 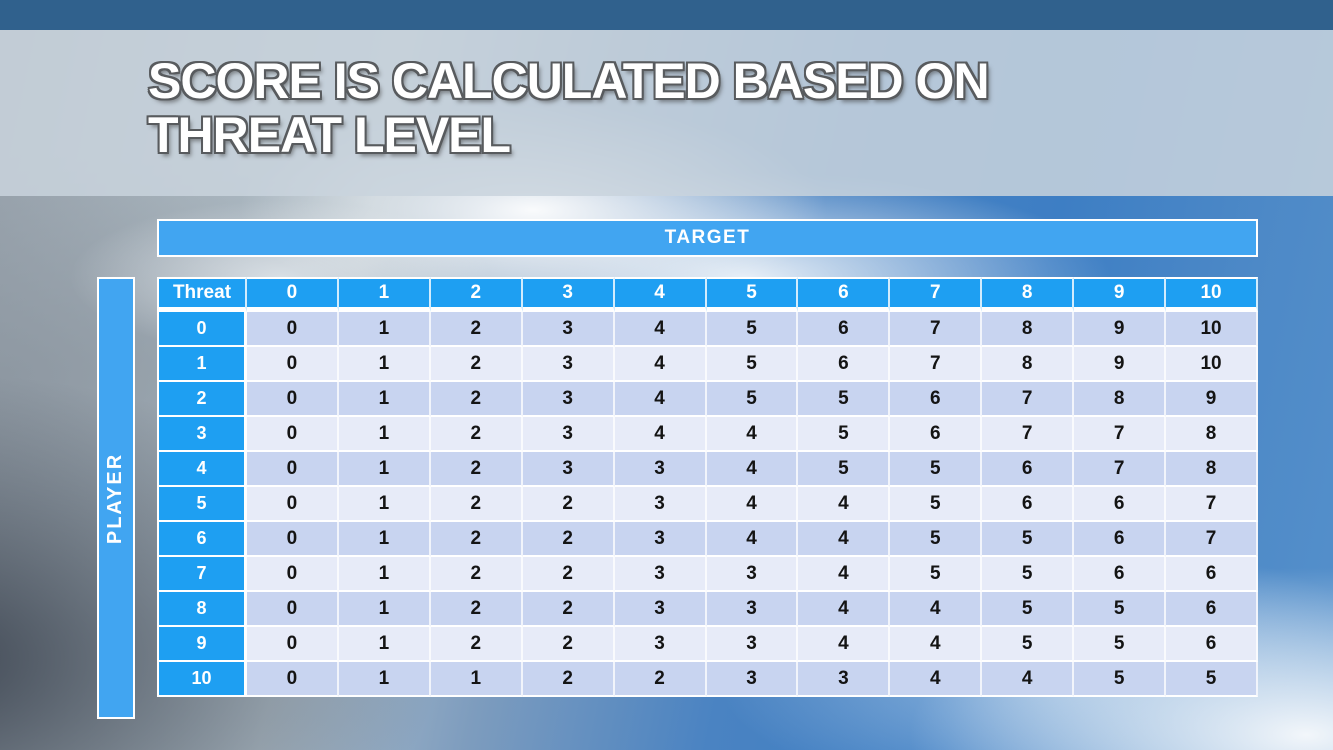 I want to click on table-row: 1 0 1 2 3 4 5 6 7 8 9 10, so click(x=707, y=364).